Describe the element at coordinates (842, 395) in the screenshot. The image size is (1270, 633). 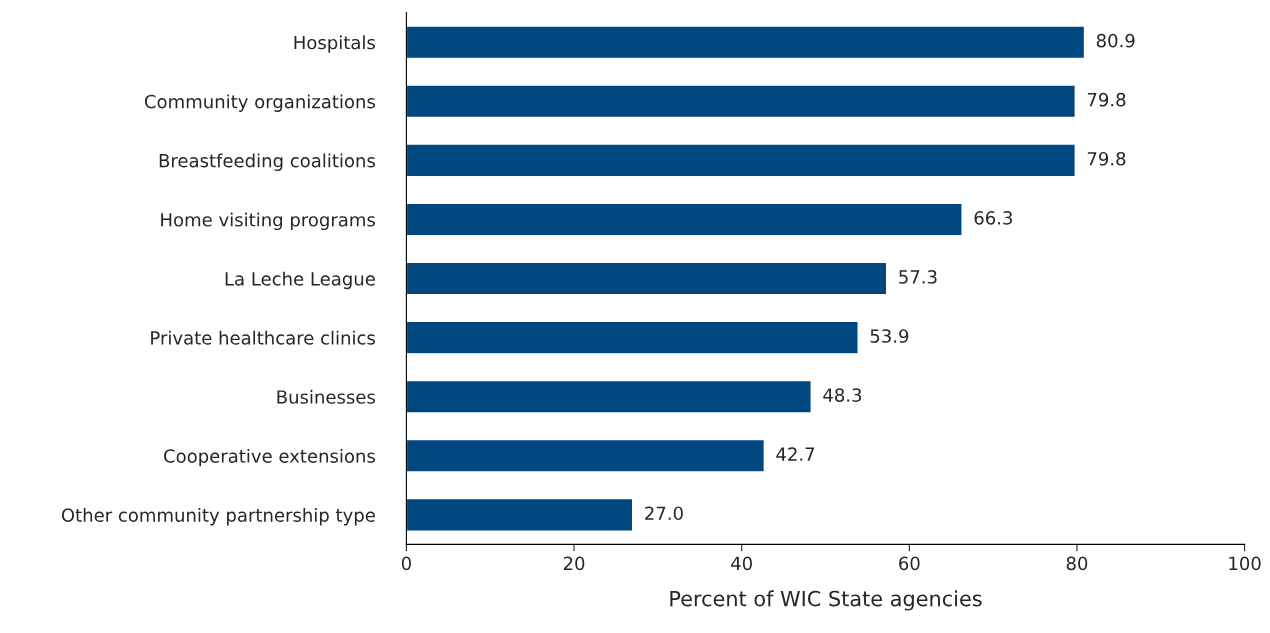
I see `data-label: 48.3` at that location.